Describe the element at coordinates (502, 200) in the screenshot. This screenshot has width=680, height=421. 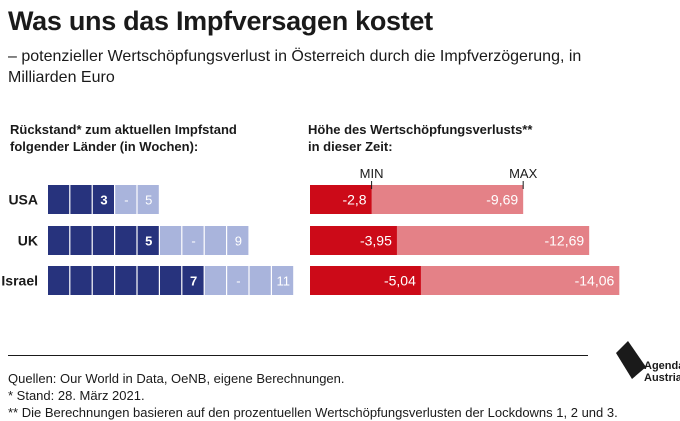
I see `max-loss-label-usa: -9,69` at that location.